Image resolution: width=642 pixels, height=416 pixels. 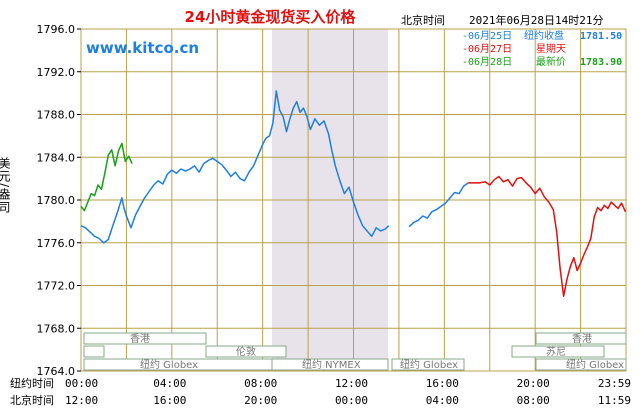 What do you see at coordinates (56, 243) in the screenshot?
I see `y-tick-label: 1776.0` at bounding box center [56, 243].